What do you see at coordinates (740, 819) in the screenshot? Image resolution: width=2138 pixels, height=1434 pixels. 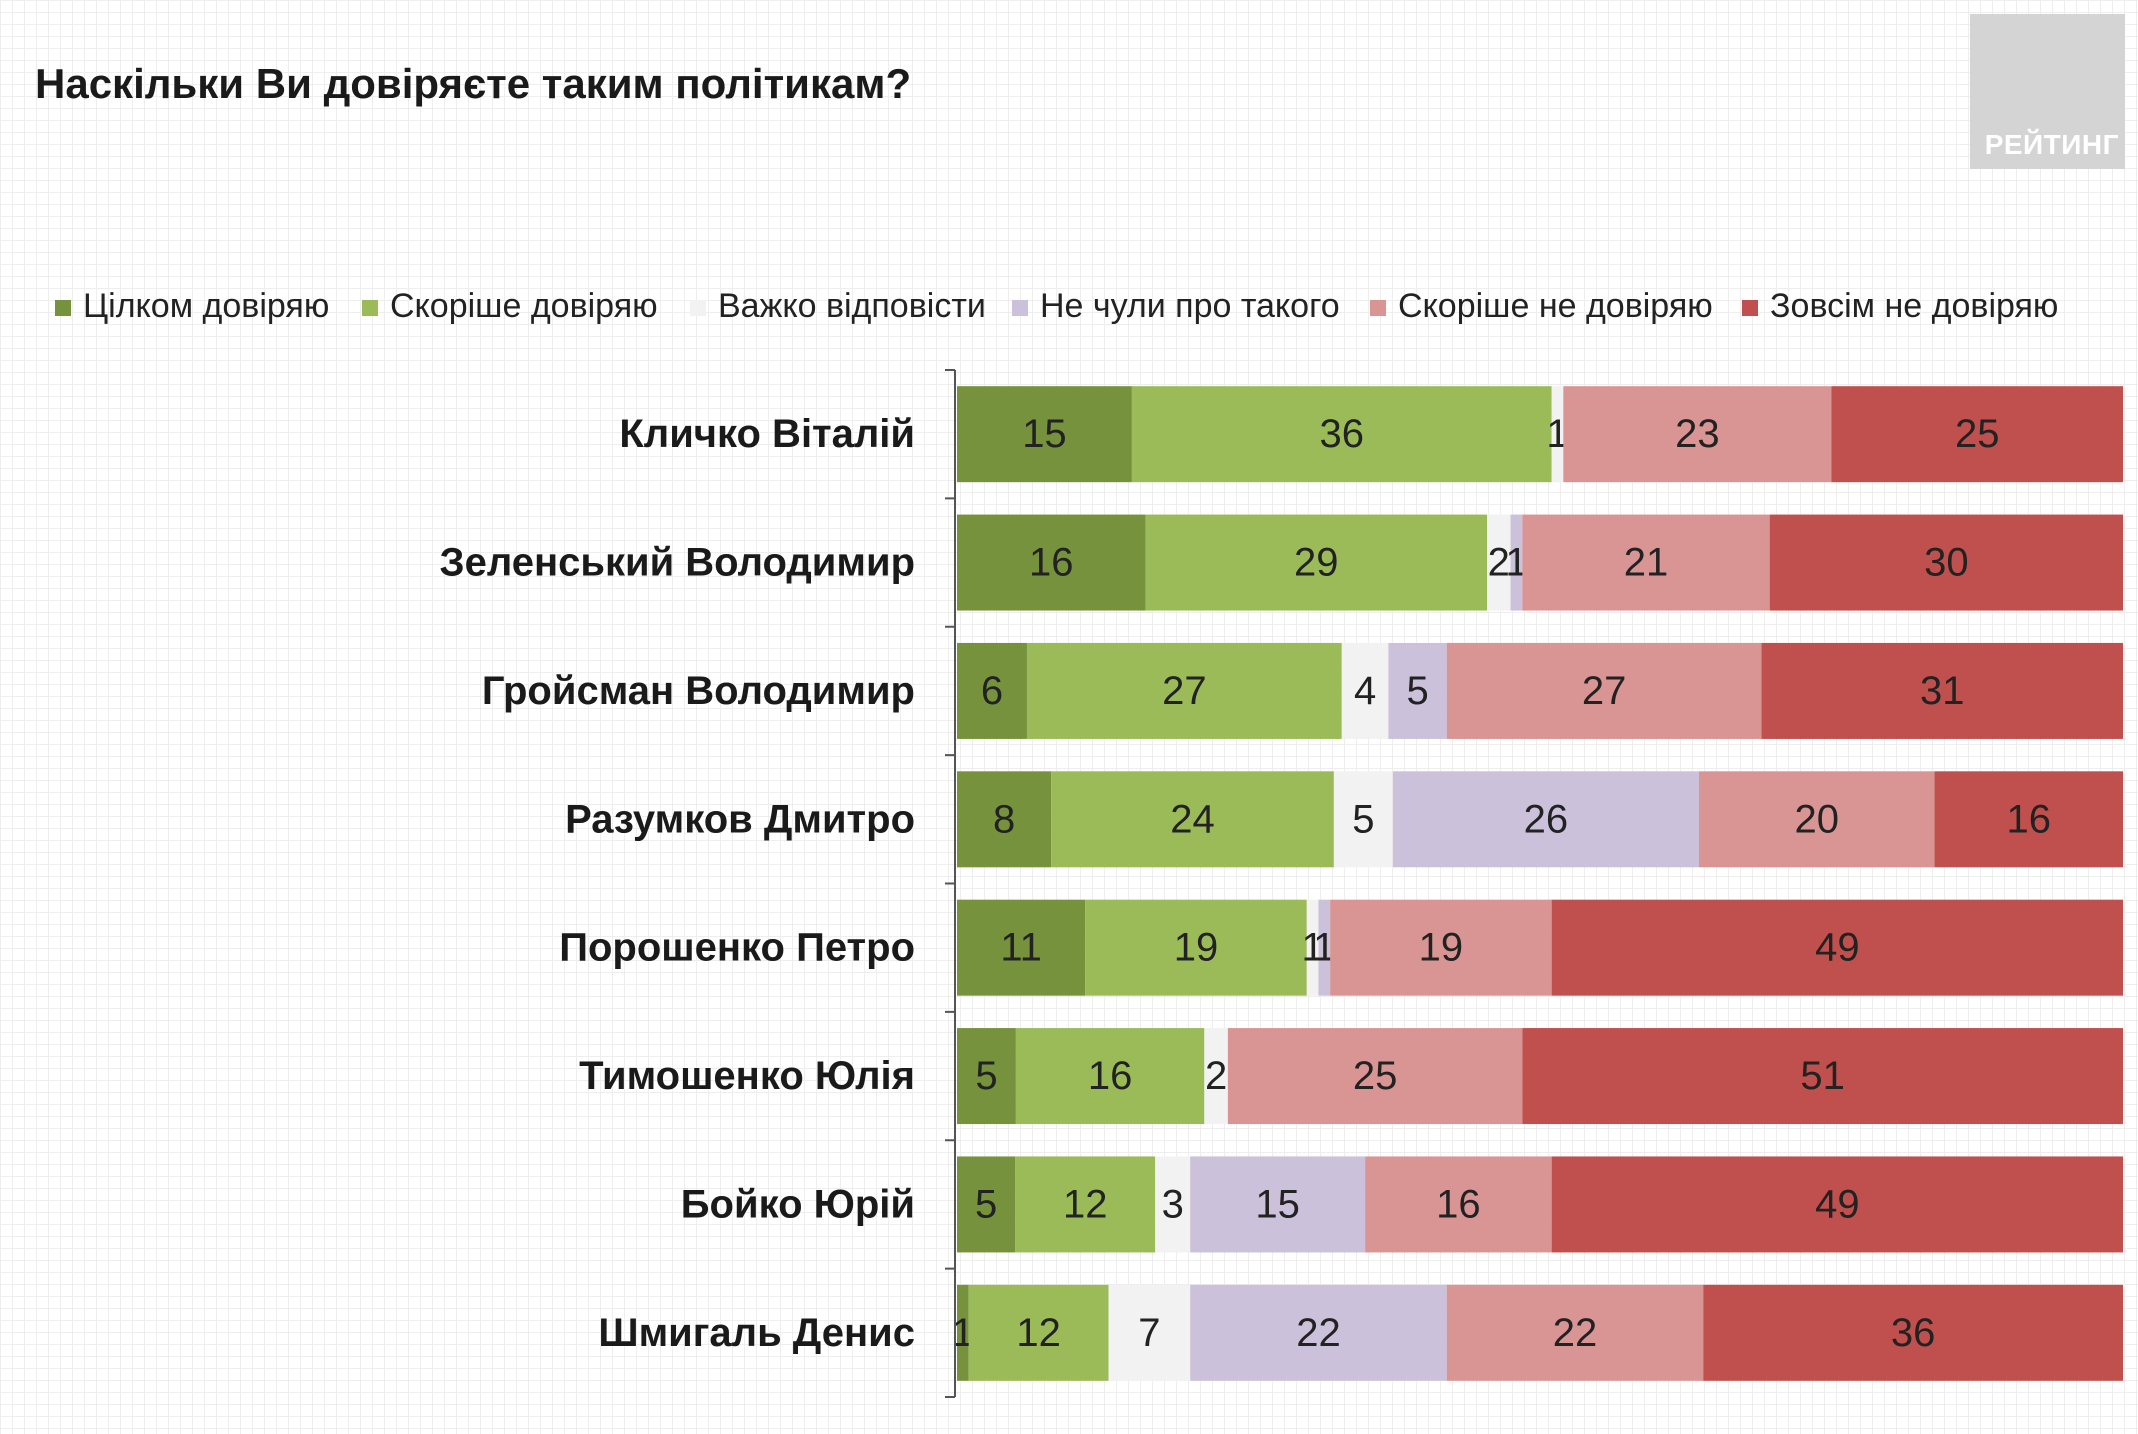 I see `category-label: Разумков Дмитро` at bounding box center [740, 819].